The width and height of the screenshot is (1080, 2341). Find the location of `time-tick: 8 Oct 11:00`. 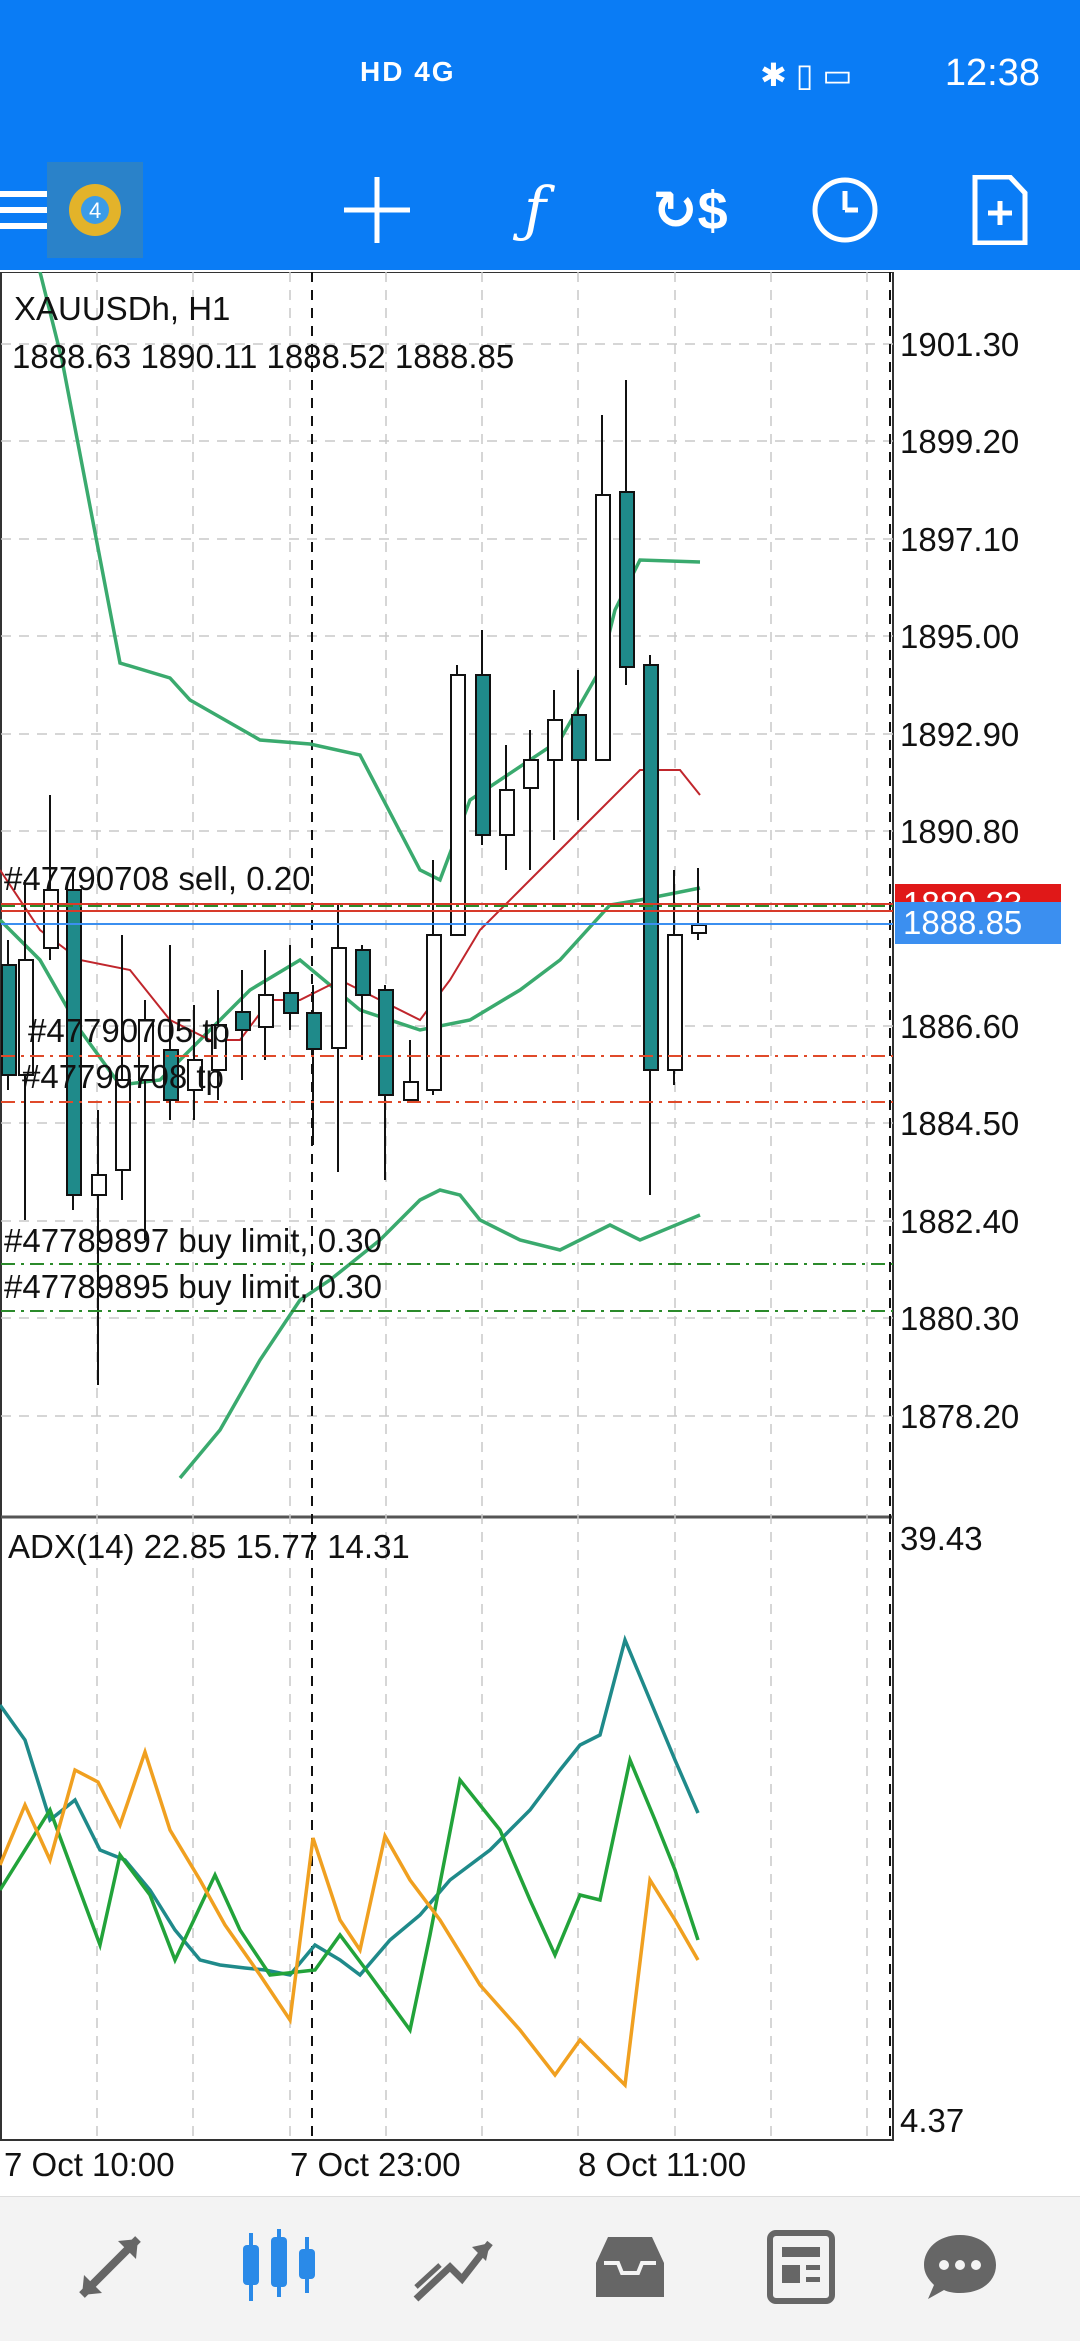

time-tick: 8 Oct 11:00 is located at coordinates (662, 2164).